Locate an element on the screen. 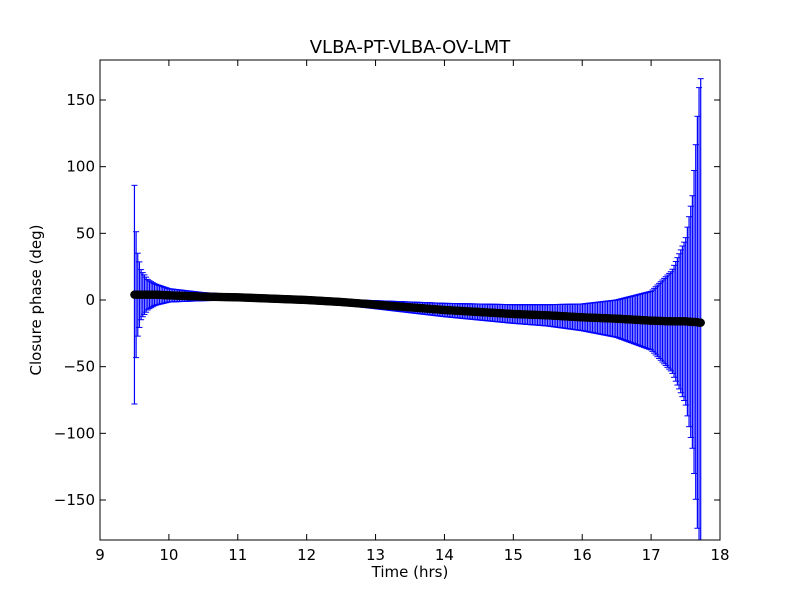 The height and width of the screenshot is (604, 800). data-point is located at coordinates (700, 322).